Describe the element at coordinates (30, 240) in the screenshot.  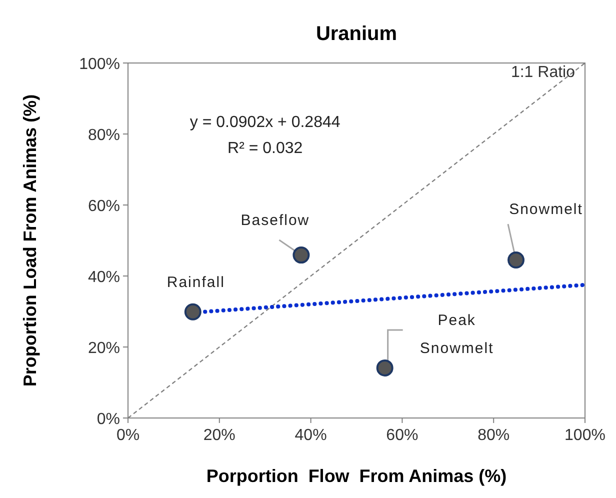
I see `y-axis-title: Proportion Load From Animas (%)` at that location.